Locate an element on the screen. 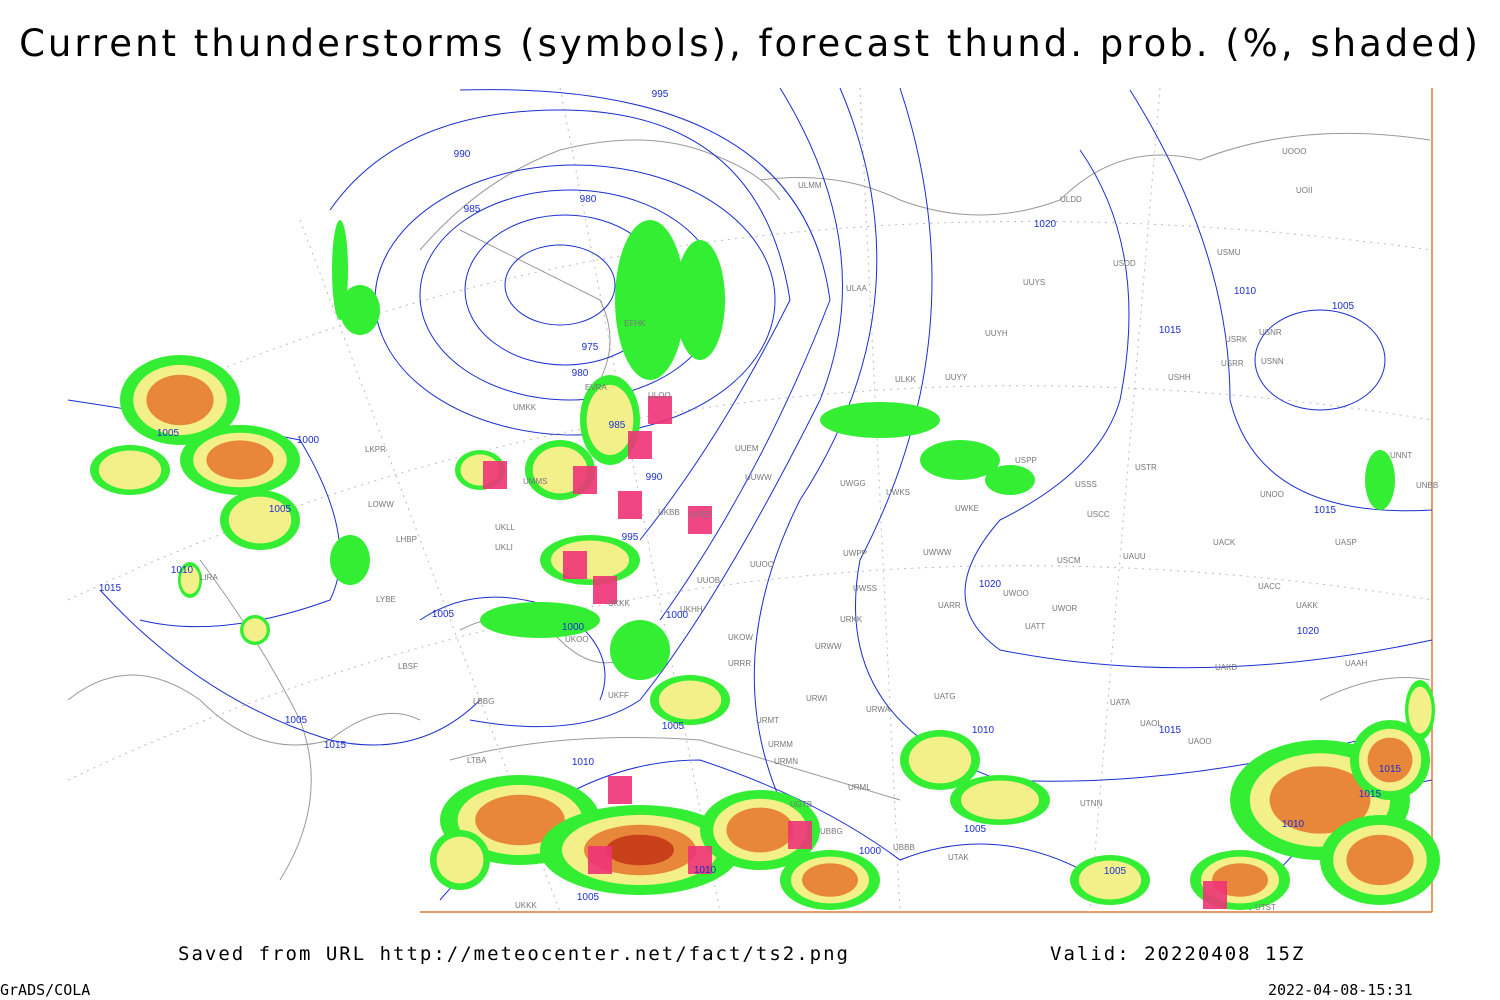 The image size is (1500, 1000). timestamp: 2022-04-08-15:31 is located at coordinates (1340, 990).